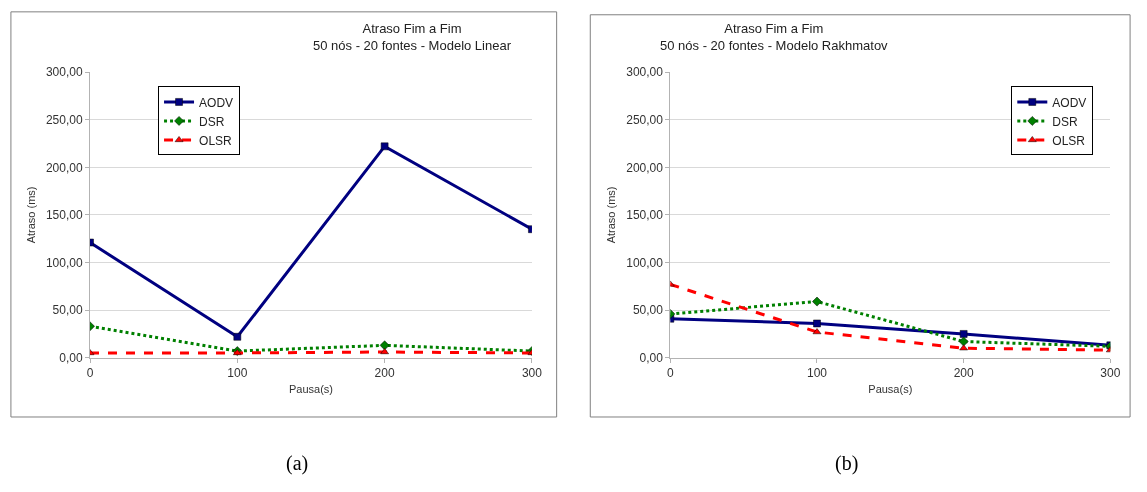 The width and height of the screenshot is (1147, 492). What do you see at coordinates (412, 37) in the screenshot?
I see `chart-title: Atraso Fim a Fim 50 nós - 20 fontes - Modelo Linear` at bounding box center [412, 37].